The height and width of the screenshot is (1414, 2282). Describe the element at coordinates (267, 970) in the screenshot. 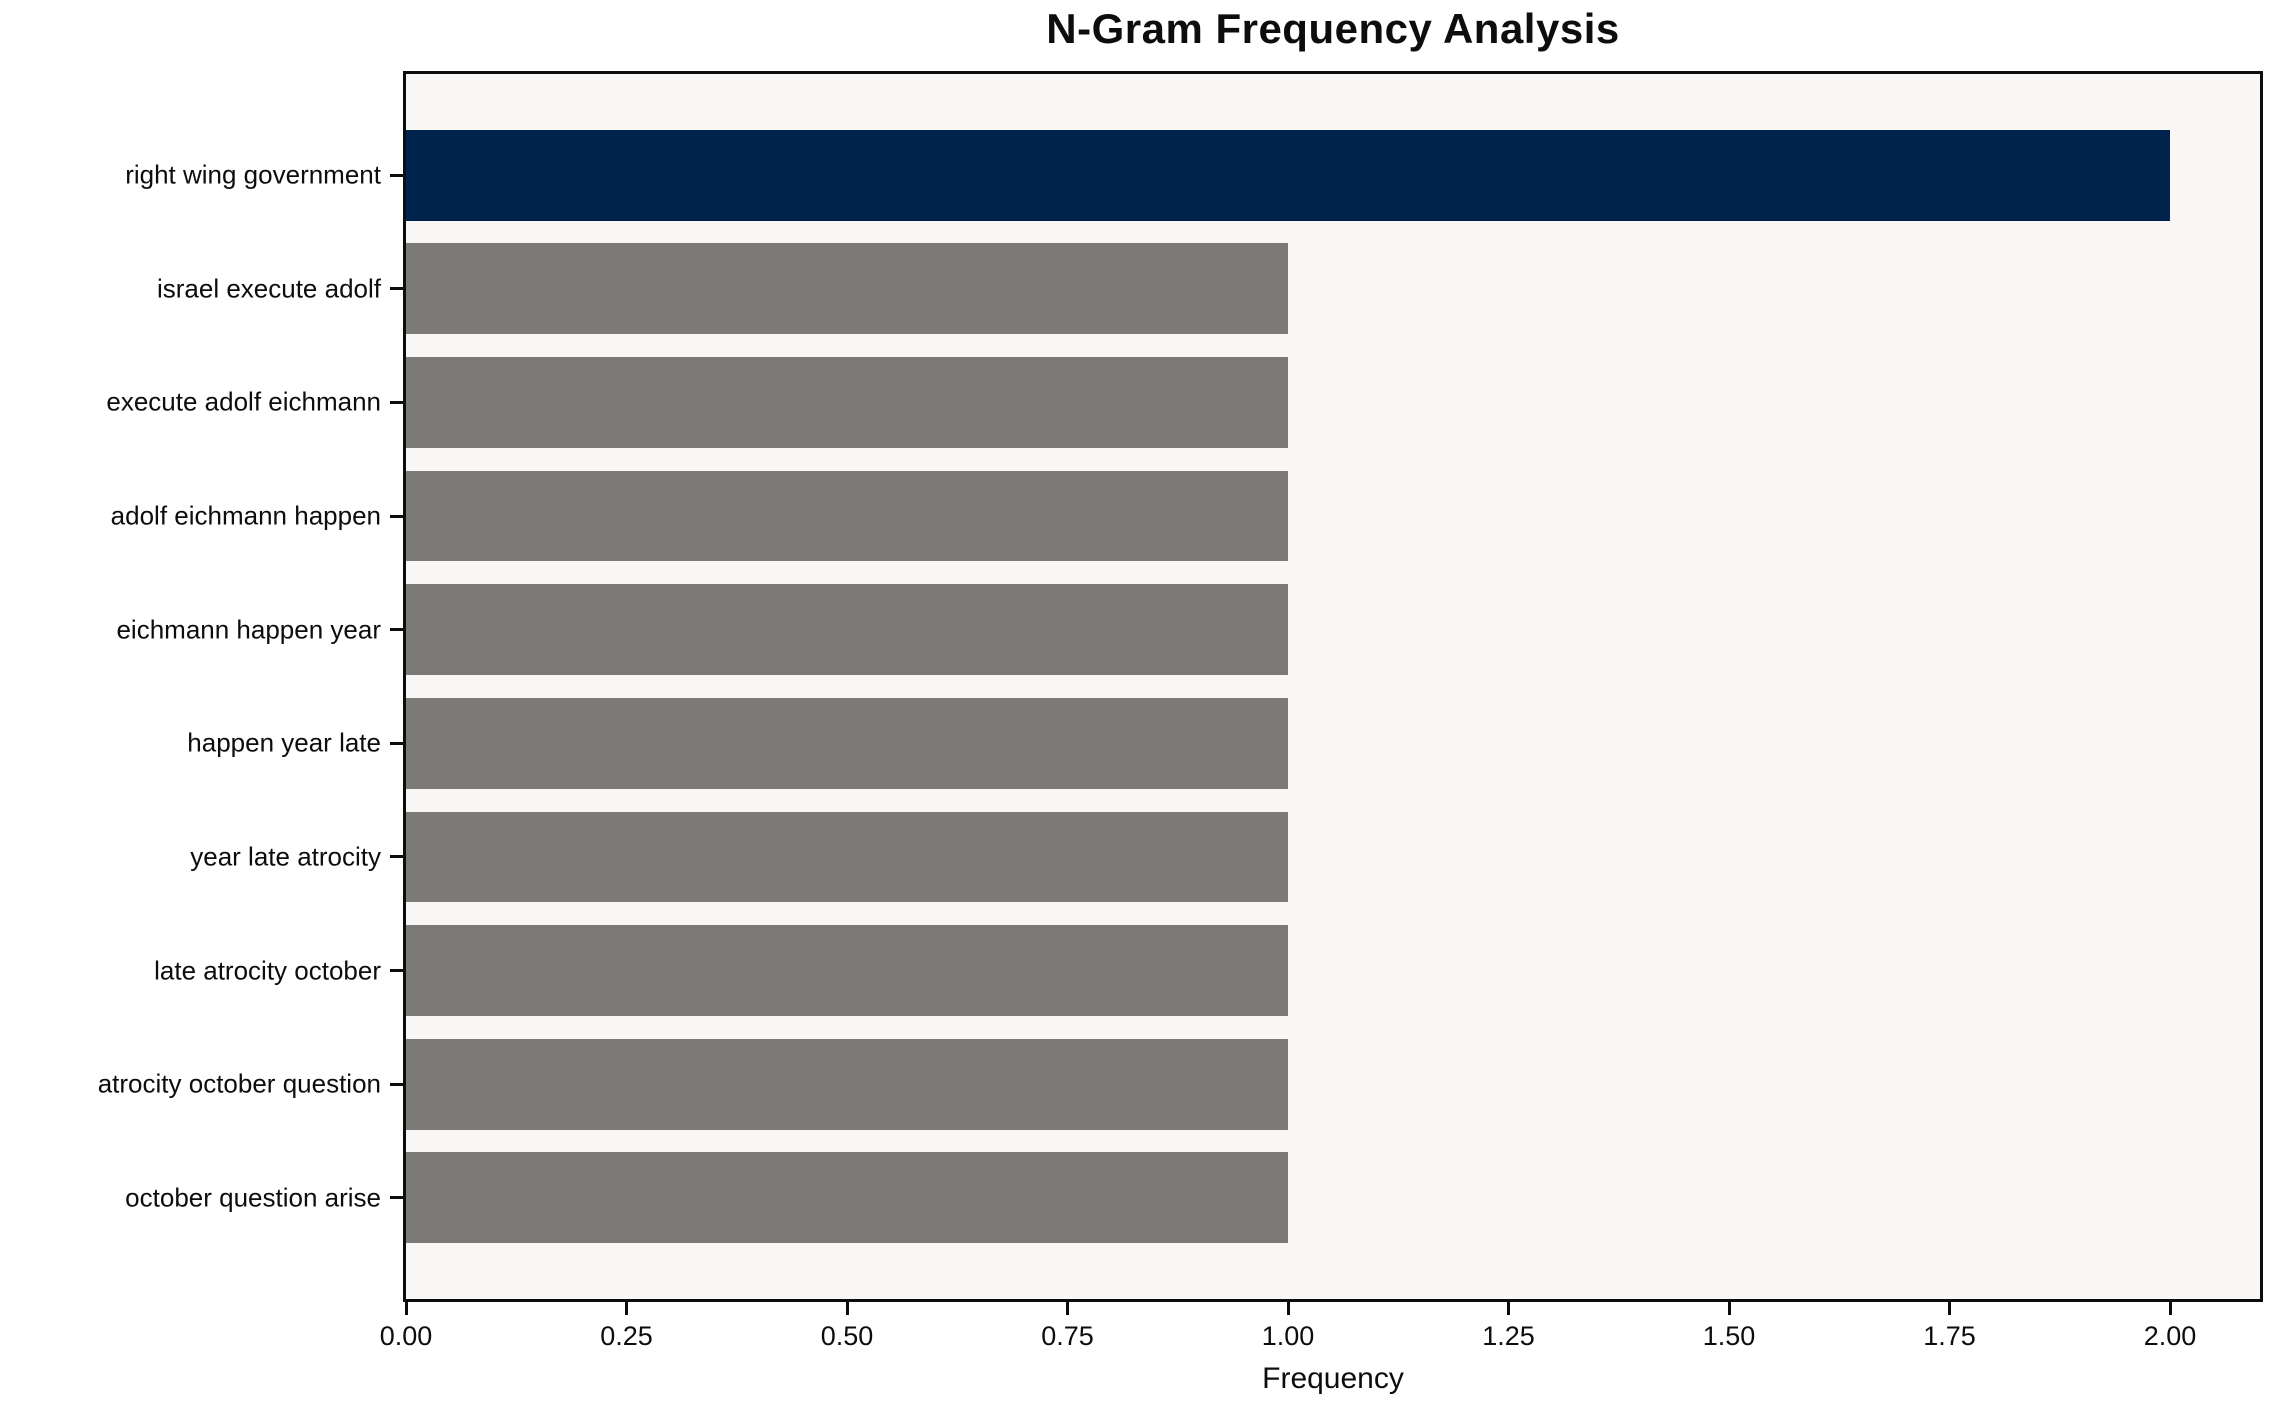

I see `y-axis-label: late atrocity october` at that location.